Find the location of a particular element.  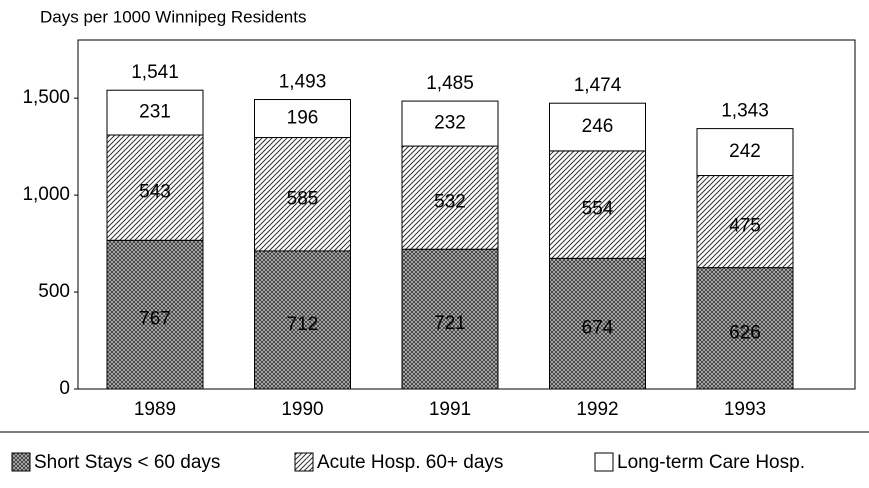

value-label: 196 is located at coordinates (303, 118).